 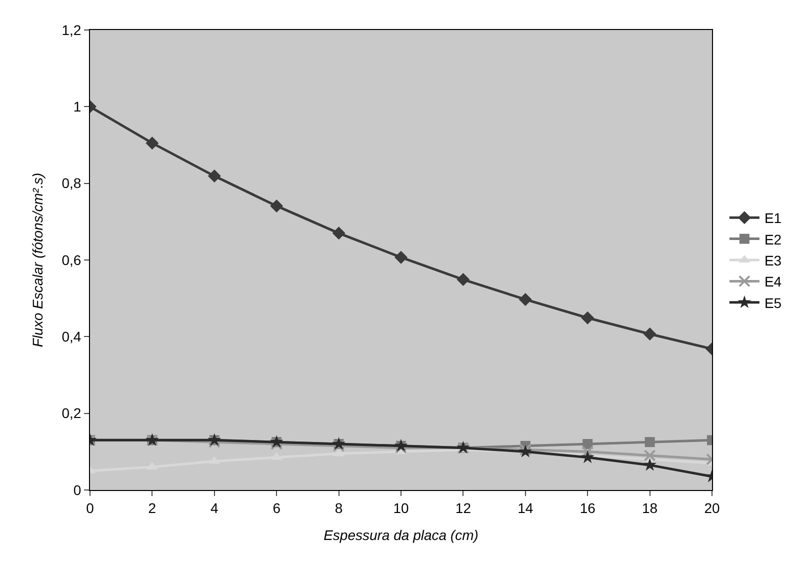 What do you see at coordinates (773, 218) in the screenshot?
I see `legend-label: E1` at bounding box center [773, 218].